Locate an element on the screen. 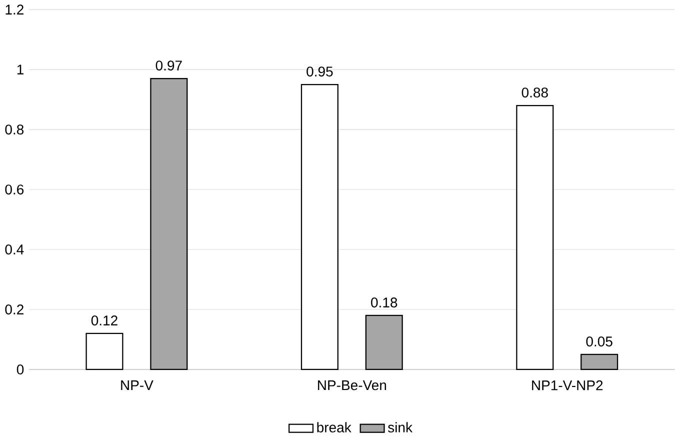 The width and height of the screenshot is (675, 440). x-tick-label: NP1-V-NP2 is located at coordinates (567, 385).